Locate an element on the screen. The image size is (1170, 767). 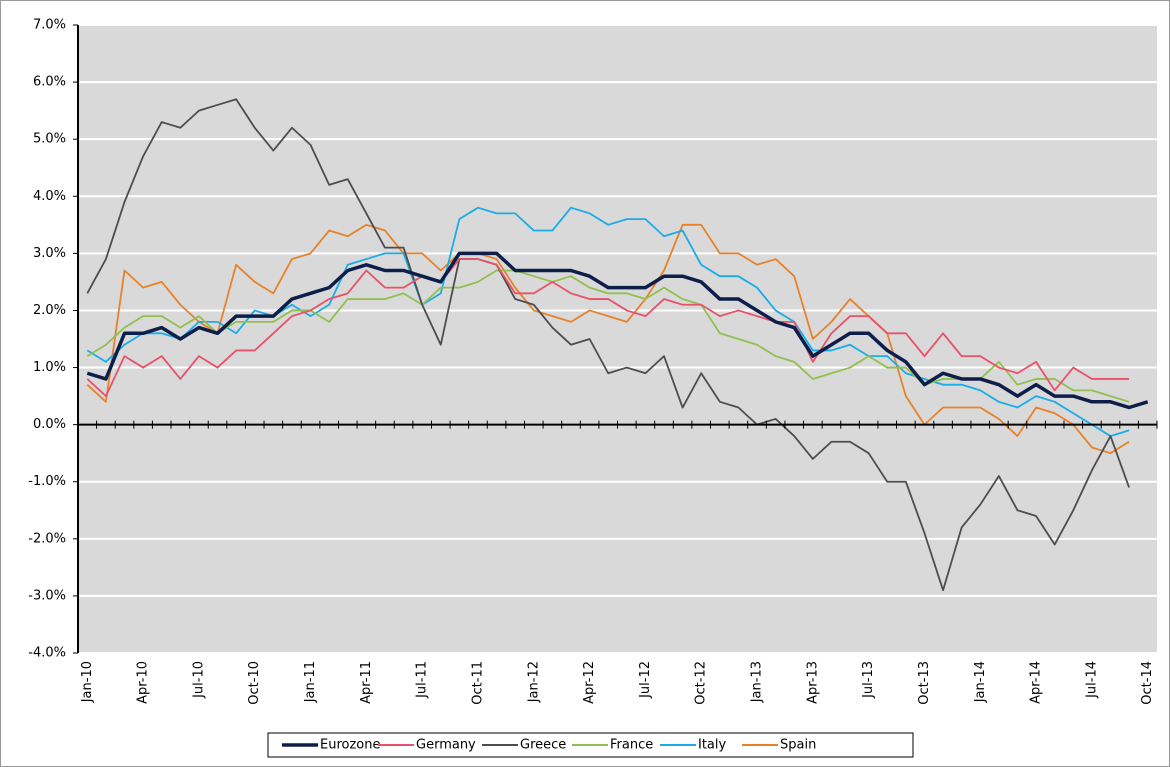
y-tick-label: 4.0% is located at coordinates (49, 196).